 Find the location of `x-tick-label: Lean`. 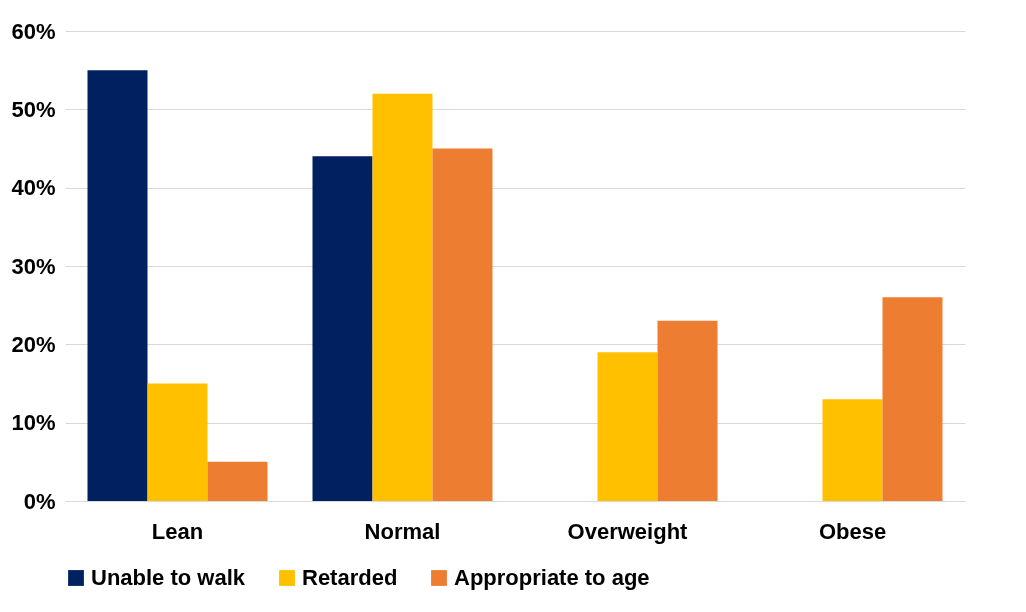

x-tick-label: Lean is located at coordinates (177, 531).